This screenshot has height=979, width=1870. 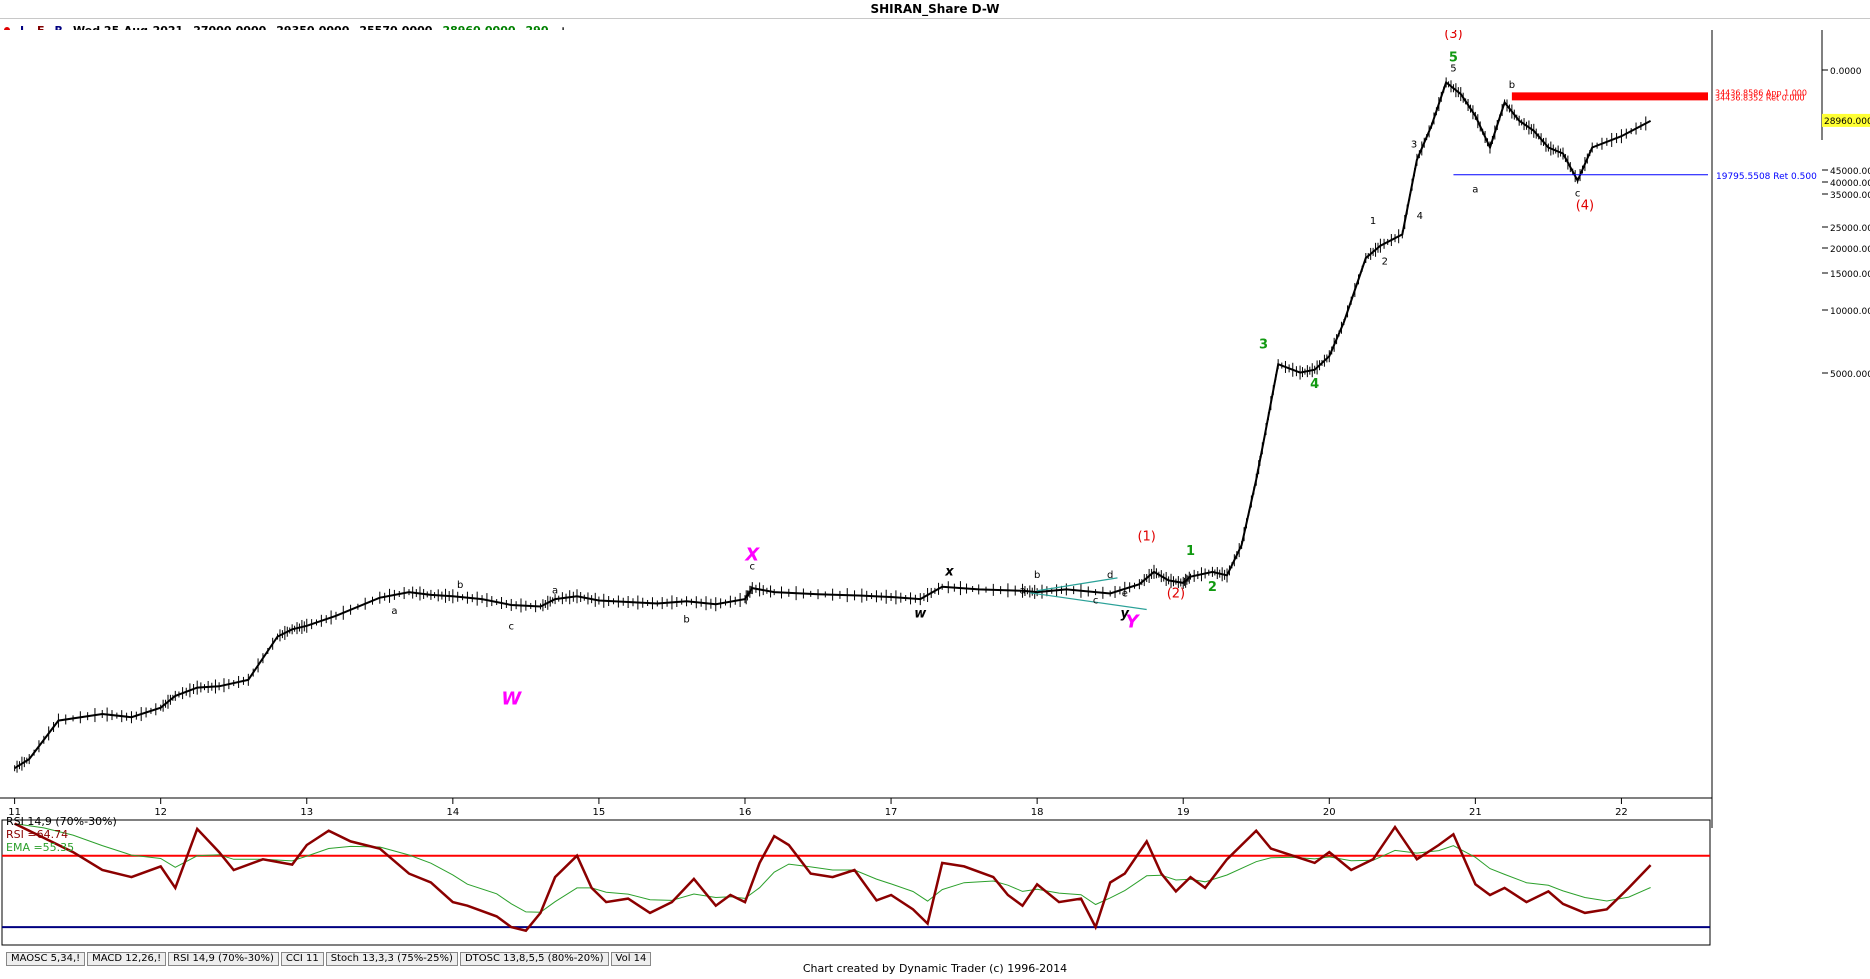 What do you see at coordinates (1176, 594) in the screenshot?
I see `wave-label: (2)` at bounding box center [1176, 594].